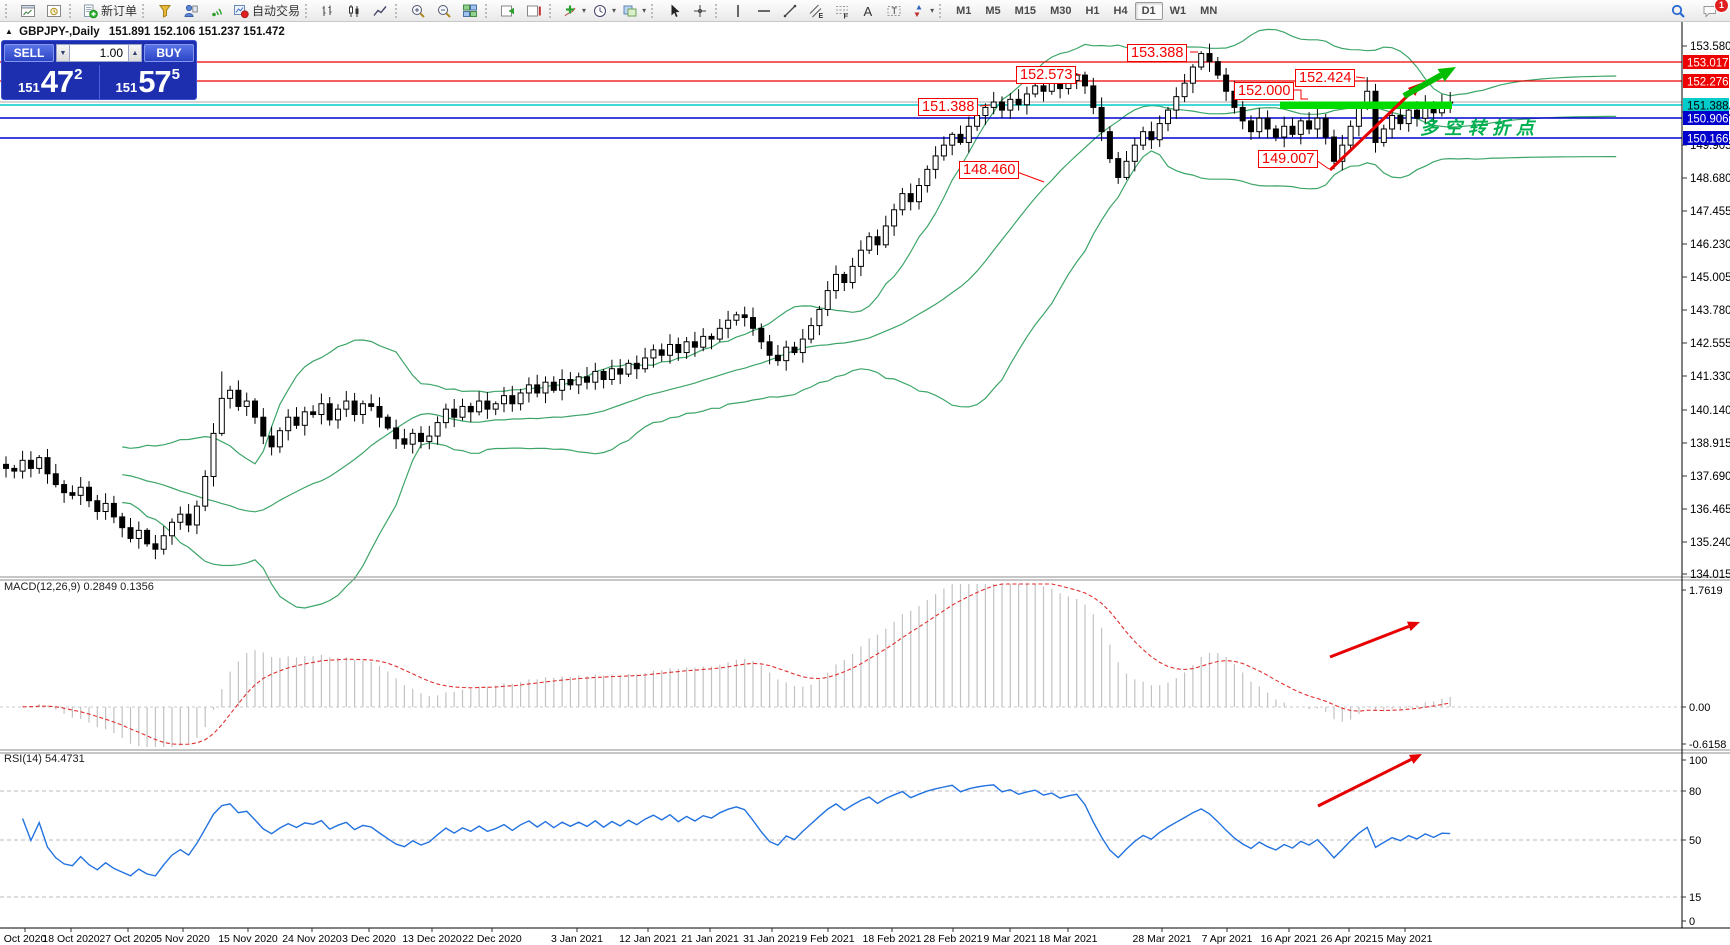  I want to click on price-annotation: 149.007, so click(1288, 159).